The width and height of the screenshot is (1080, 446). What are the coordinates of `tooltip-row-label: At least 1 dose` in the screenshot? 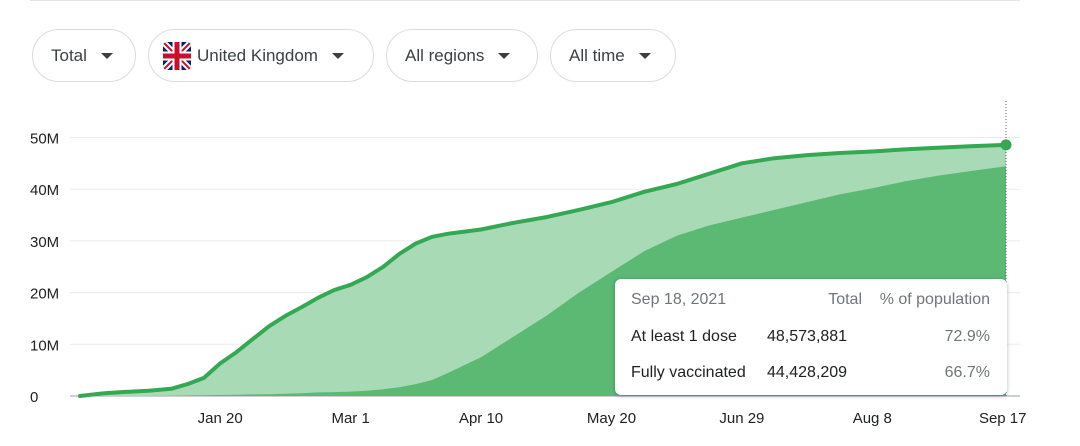 It's located at (684, 336).